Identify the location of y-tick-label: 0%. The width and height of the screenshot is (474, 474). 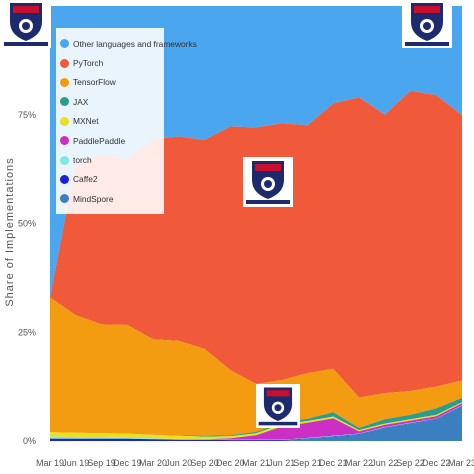
(29, 441).